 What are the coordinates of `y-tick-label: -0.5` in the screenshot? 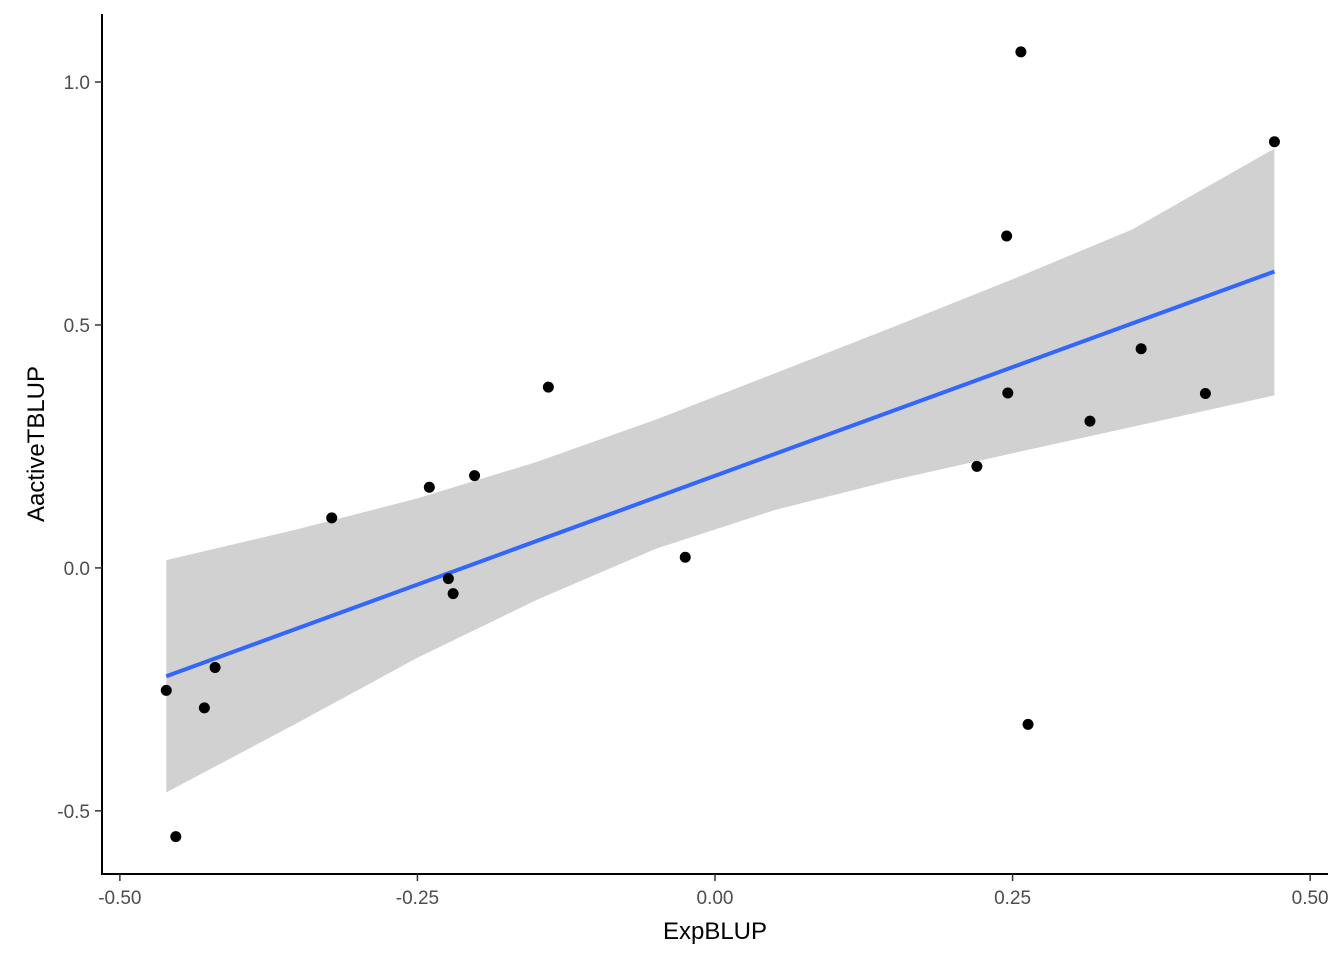 It's located at (73, 812).